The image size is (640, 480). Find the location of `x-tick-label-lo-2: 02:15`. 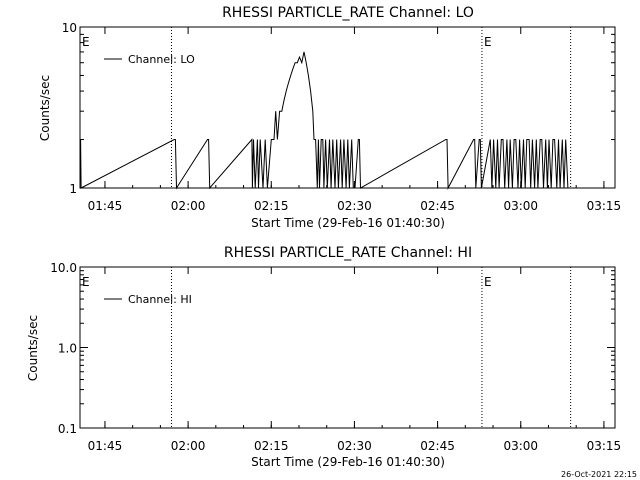

x-tick-label-lo-2: 02:15 is located at coordinates (271, 206).